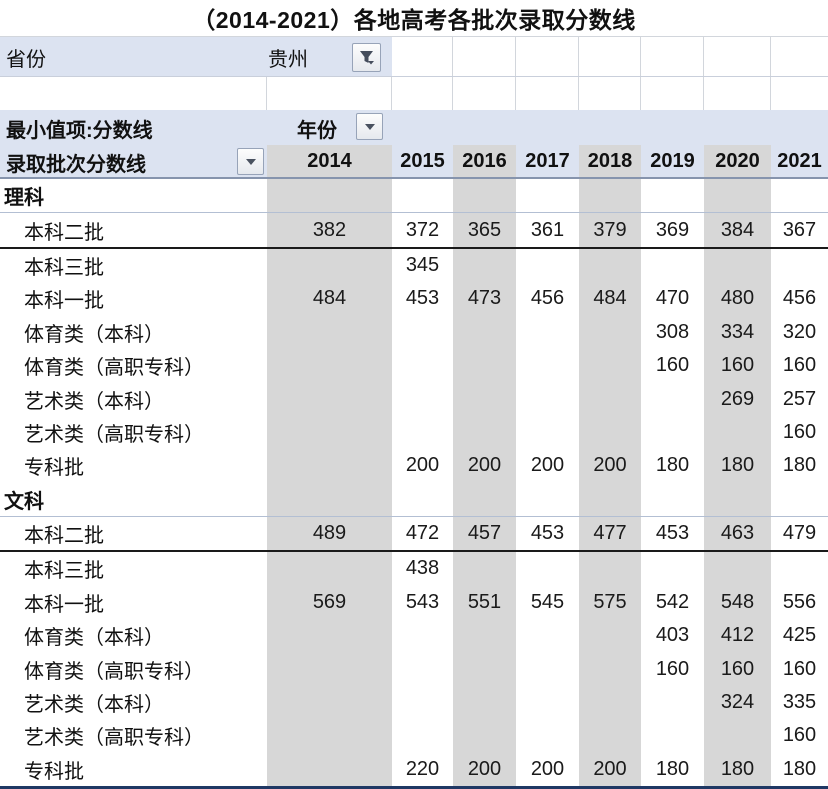 Image resolution: width=828 pixels, height=789 pixels. I want to click on row-field-dropdown-button, so click(250, 161).